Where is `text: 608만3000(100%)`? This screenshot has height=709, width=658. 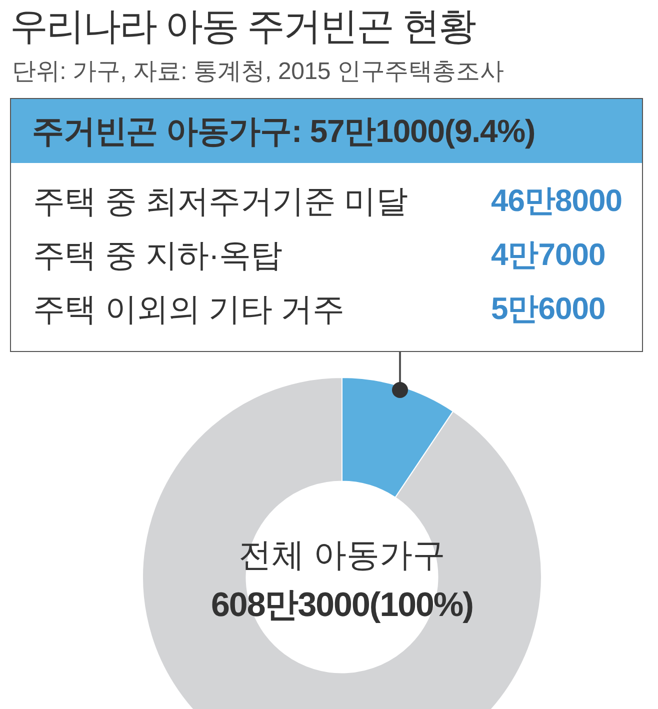
text: 608만3000(100%) is located at coordinates (342, 605).